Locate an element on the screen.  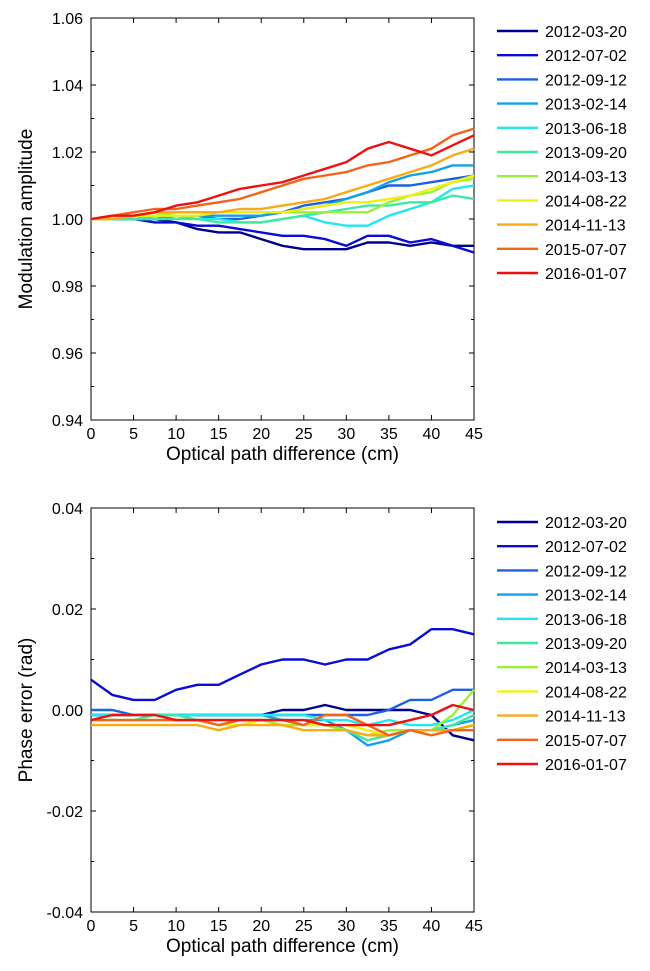
y-tick-label: 1.04 is located at coordinates (67, 86).